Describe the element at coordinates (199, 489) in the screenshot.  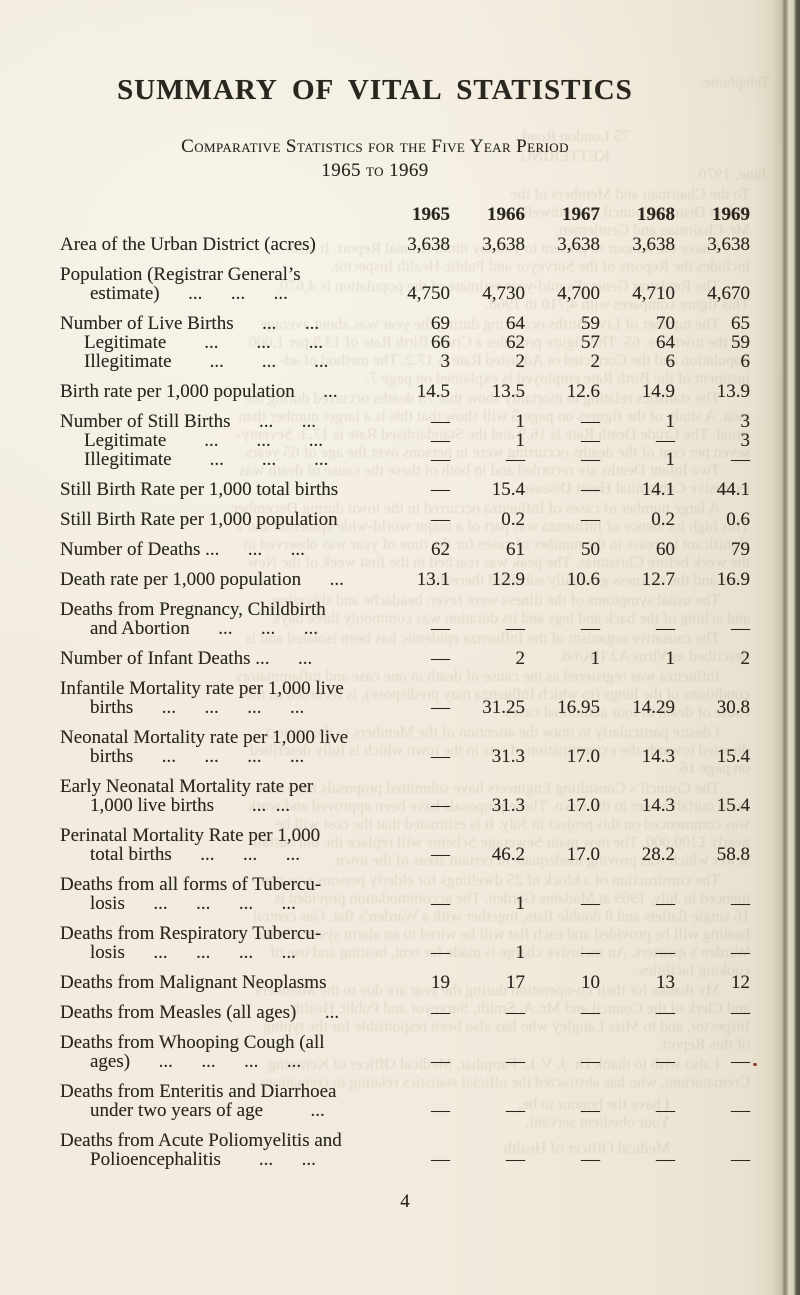
I see `row-label-line: Still Birth Rate per 1,000 total births` at that location.